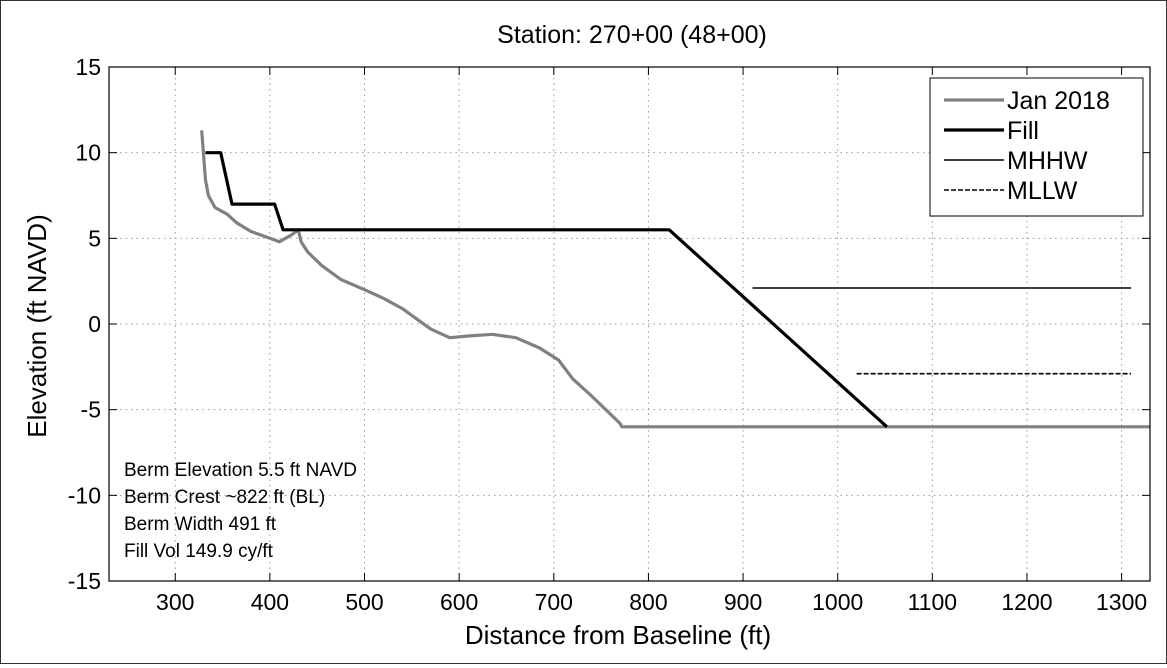 Image resolution: width=1167 pixels, height=668 pixels. Describe the element at coordinates (88, 153) in the screenshot. I see `y-tick-label: 10` at that location.